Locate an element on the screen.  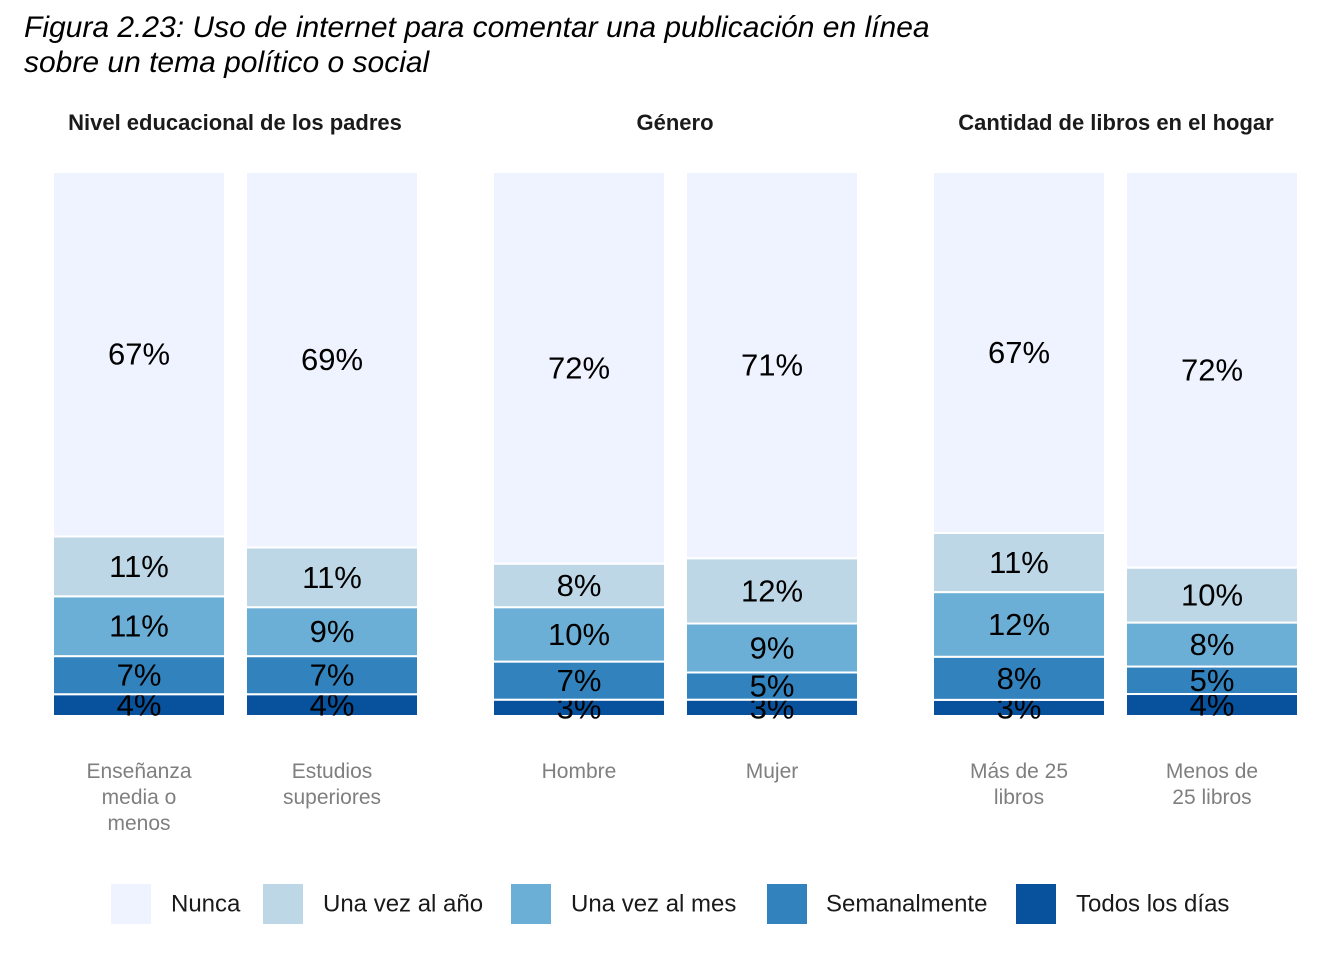
data-label-p2-b2-4: 12% is located at coordinates (772, 590).